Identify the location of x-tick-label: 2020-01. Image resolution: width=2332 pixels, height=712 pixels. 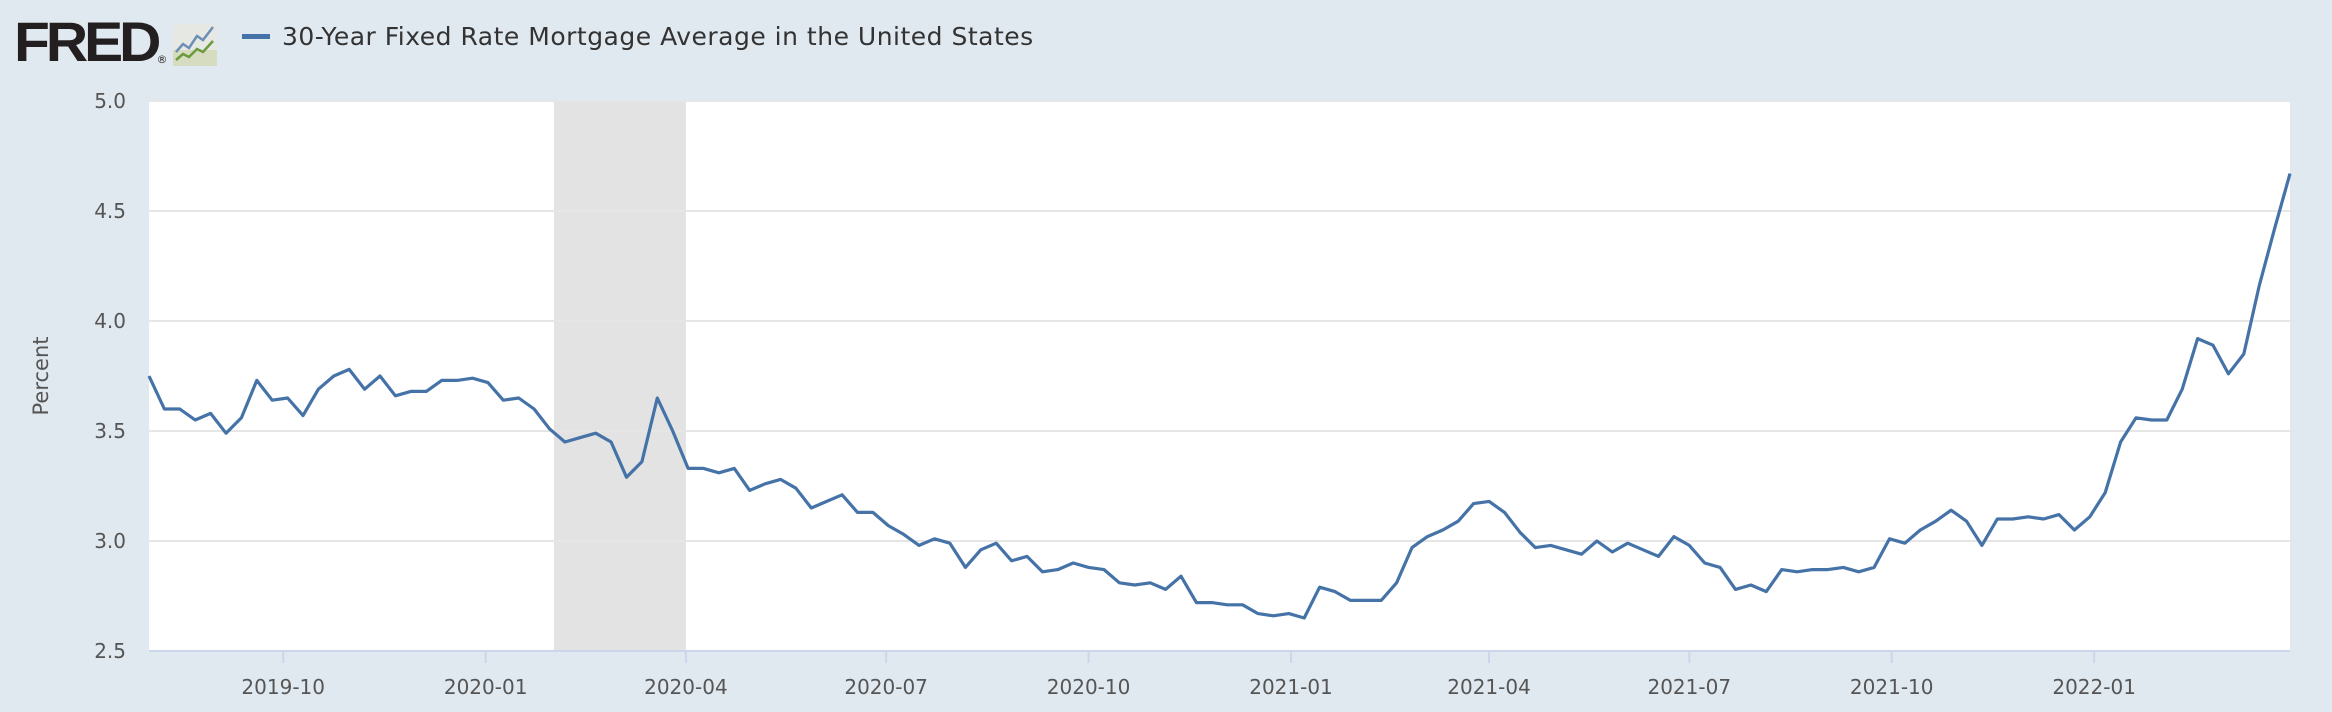
(486, 687).